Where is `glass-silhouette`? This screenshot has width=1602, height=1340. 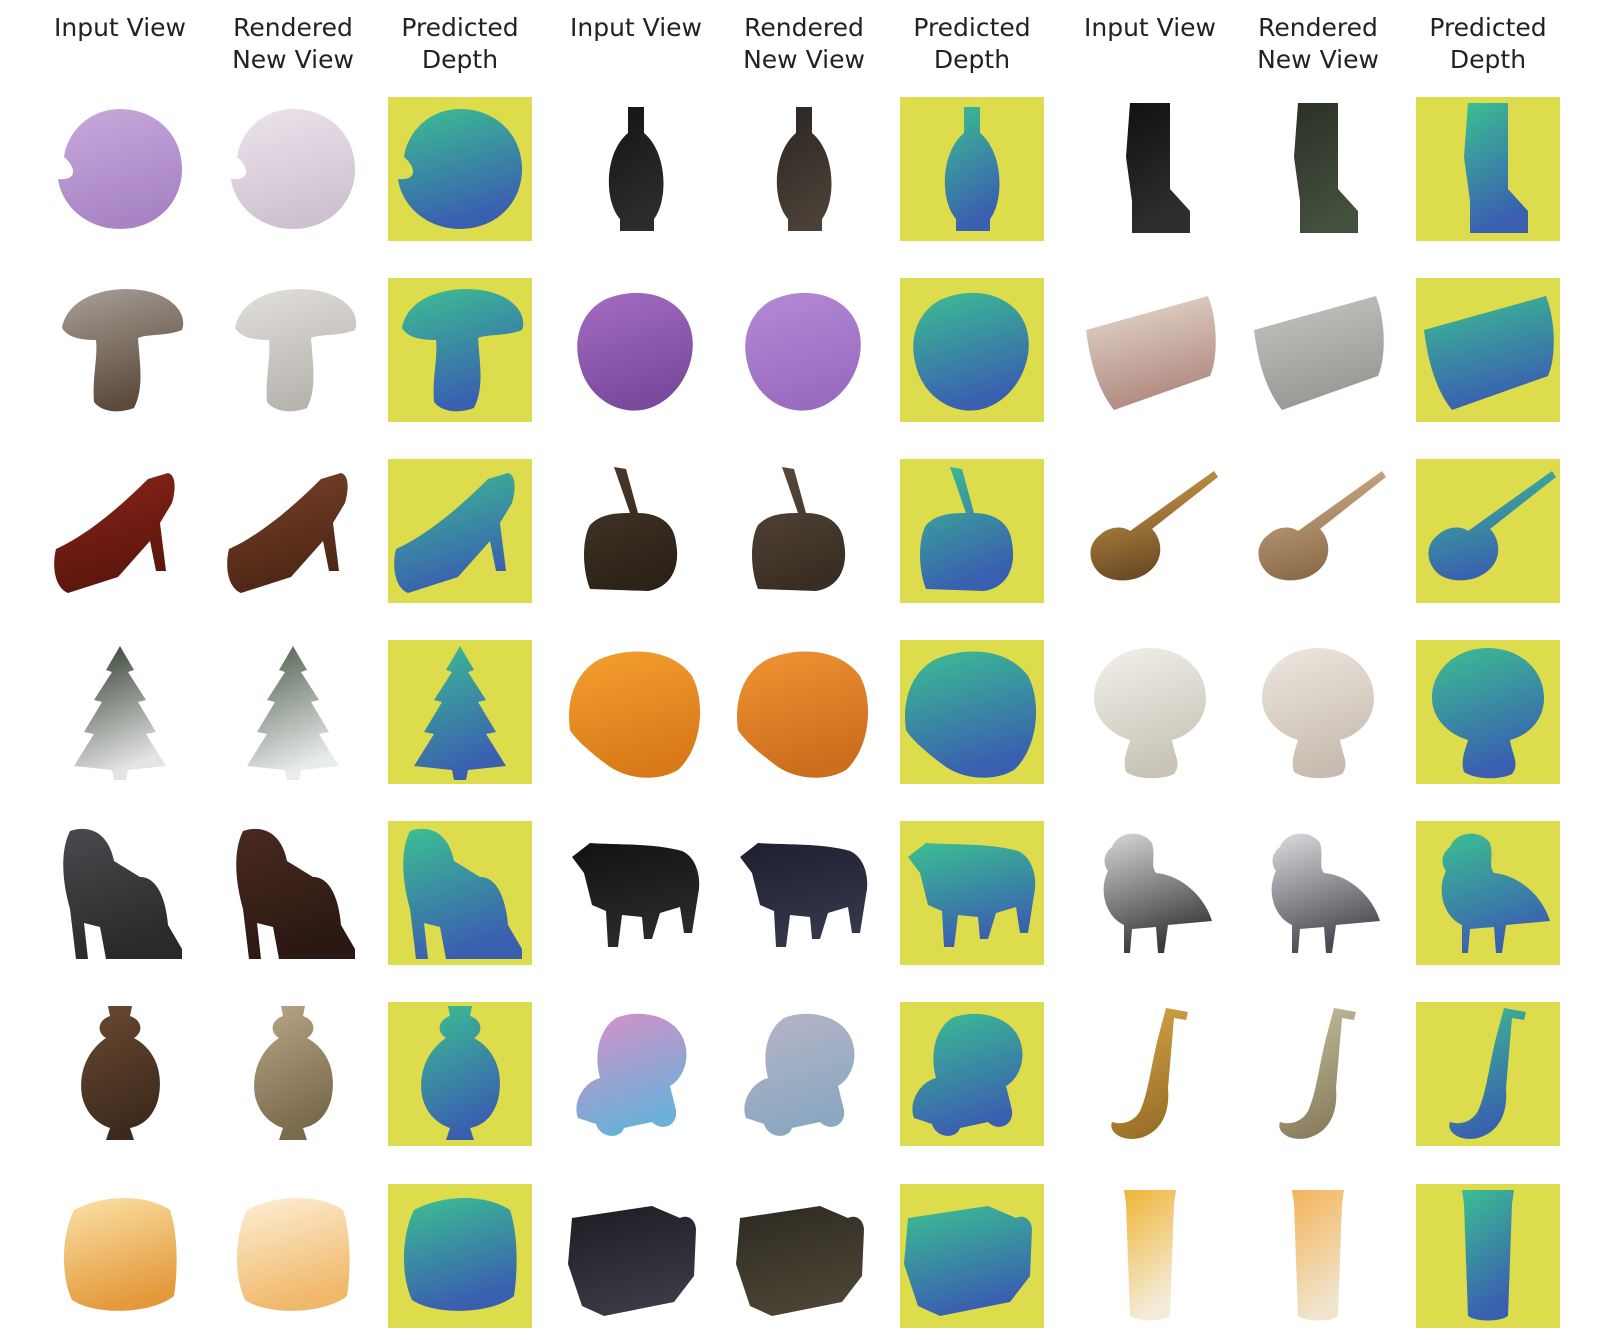
glass-silhouette is located at coordinates (1488, 1255).